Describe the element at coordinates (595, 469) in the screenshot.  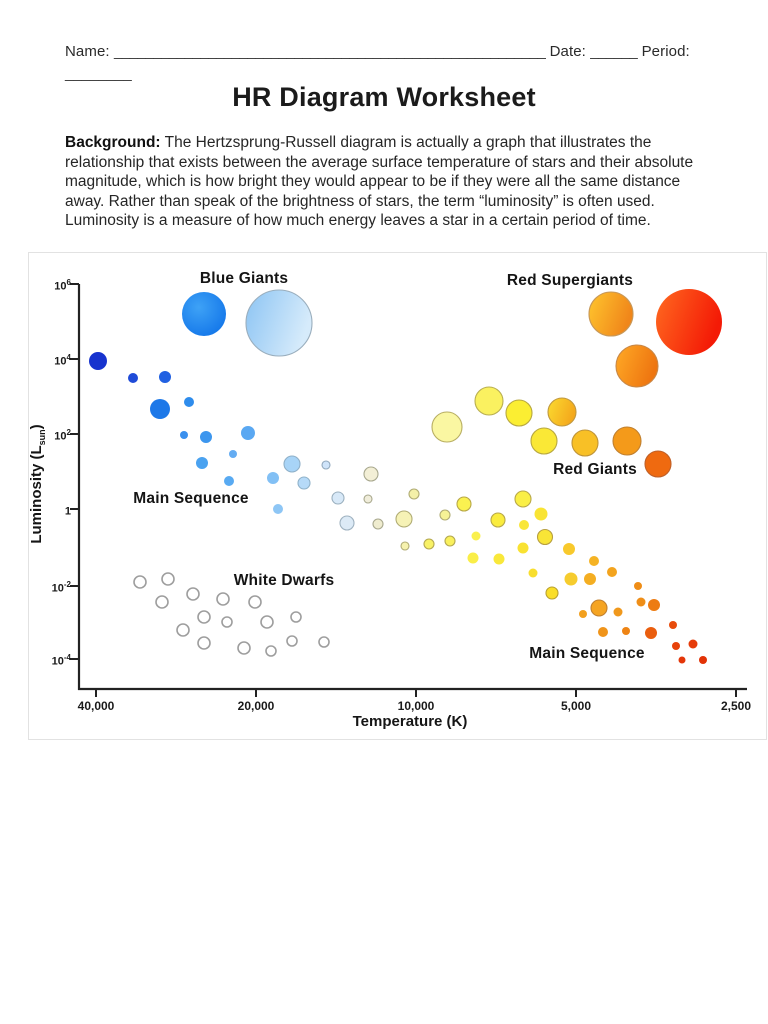
I see `region-label-red-giants: Red Giants` at that location.